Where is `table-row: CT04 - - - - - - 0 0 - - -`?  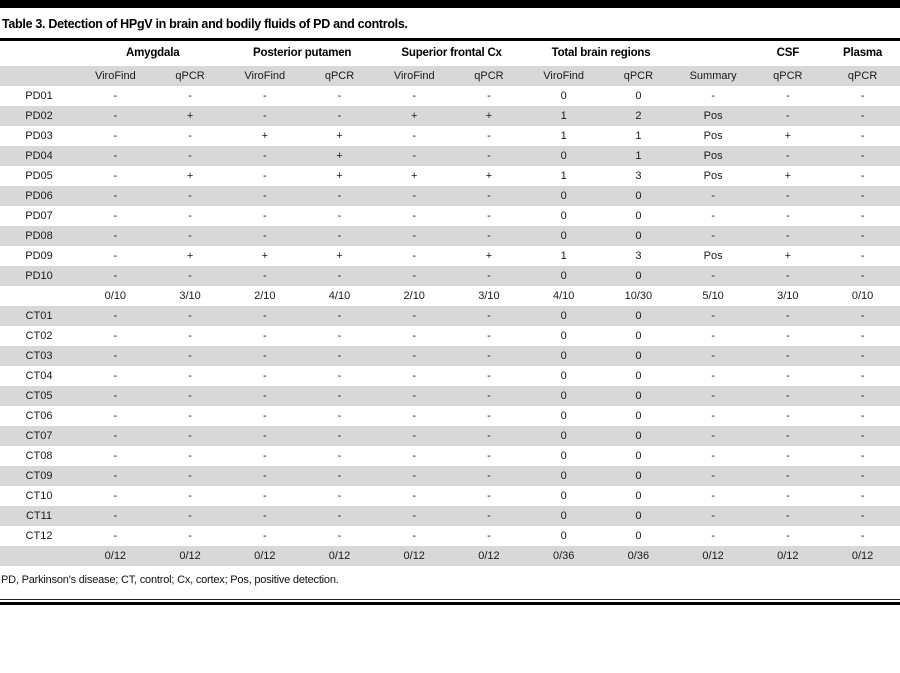
table-row: CT04 - - - - - - 0 0 - - - is located at coordinates (450, 376).